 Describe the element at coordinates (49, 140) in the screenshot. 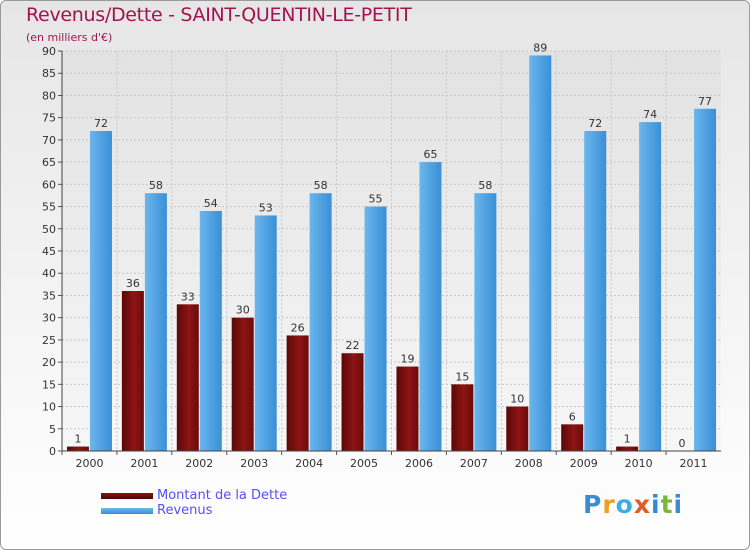

I see `y-tick-label: 70` at that location.